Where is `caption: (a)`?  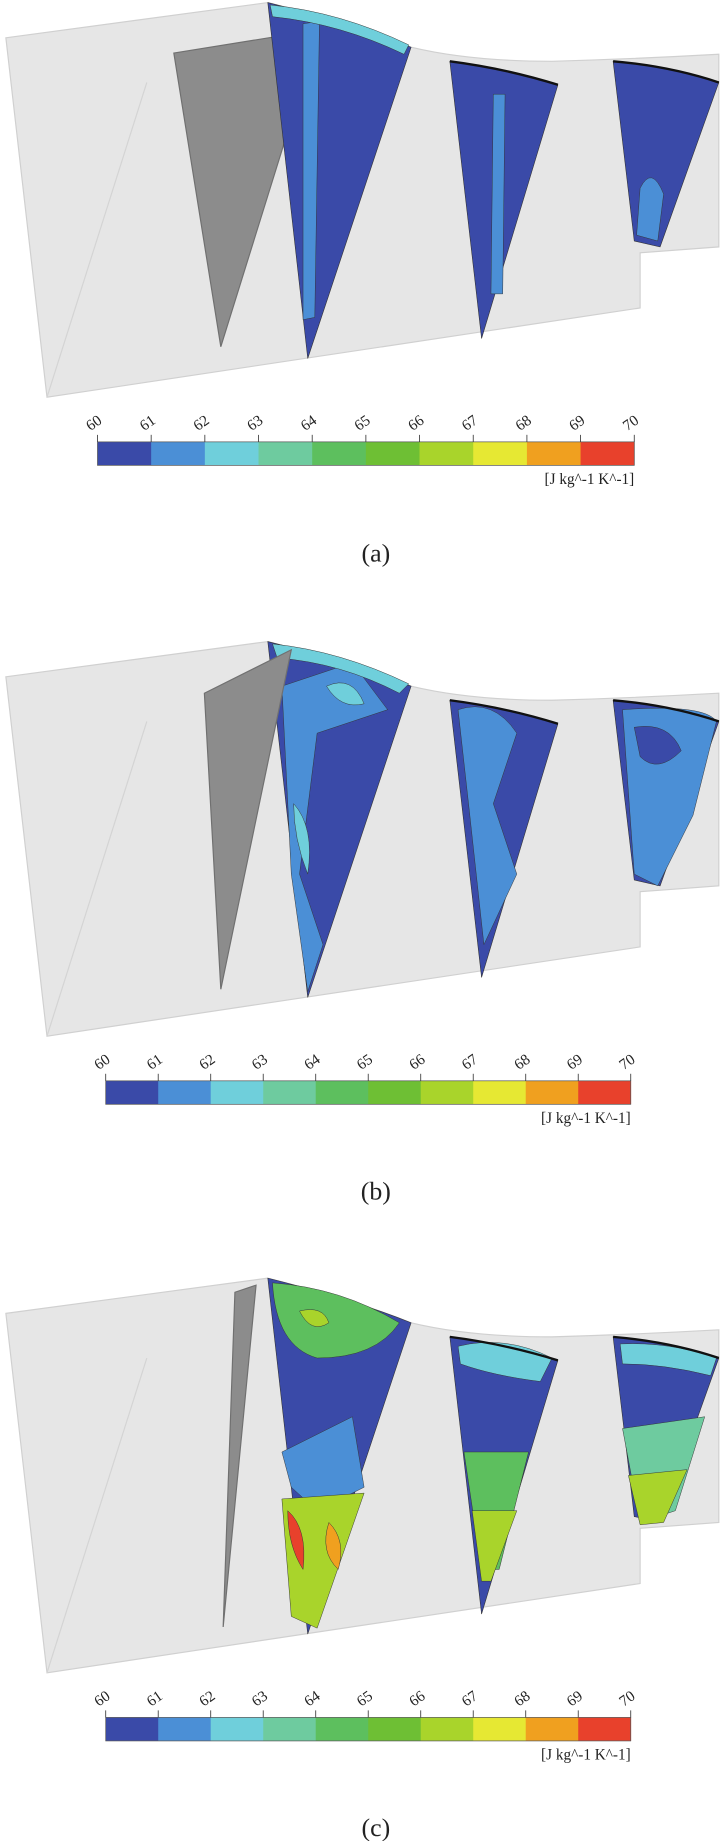 caption: (a) is located at coordinates (376, 553).